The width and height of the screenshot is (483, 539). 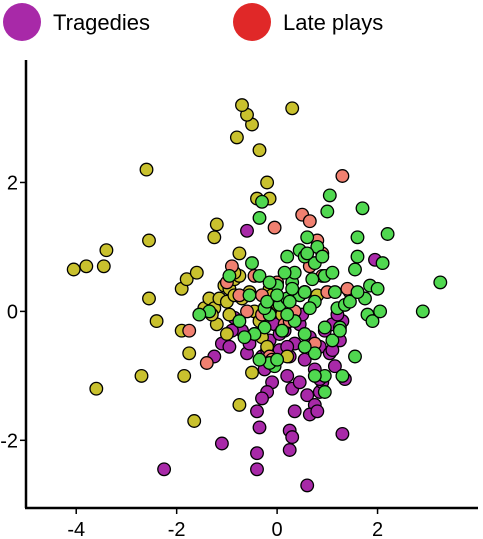 I want to click on x-tick-label: -4, so click(x=76, y=529).